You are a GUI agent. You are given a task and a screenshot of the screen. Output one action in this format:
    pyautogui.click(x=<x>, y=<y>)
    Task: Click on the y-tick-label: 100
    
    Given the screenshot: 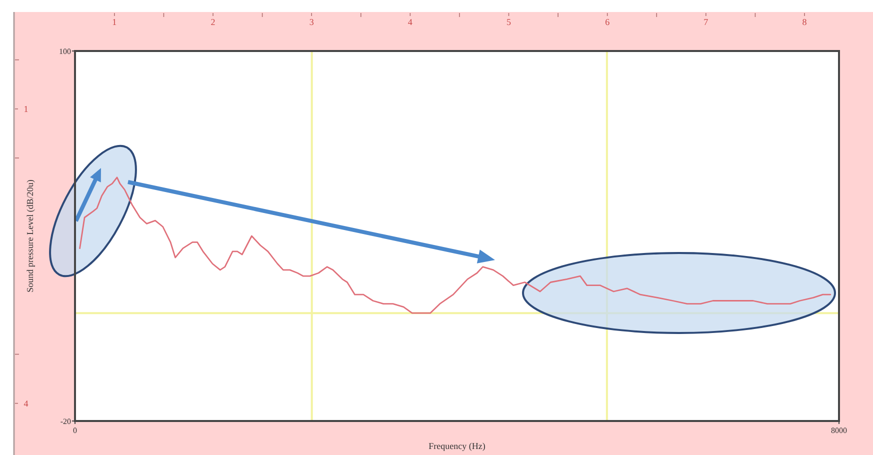 What is the action you would take?
    pyautogui.click(x=65, y=51)
    